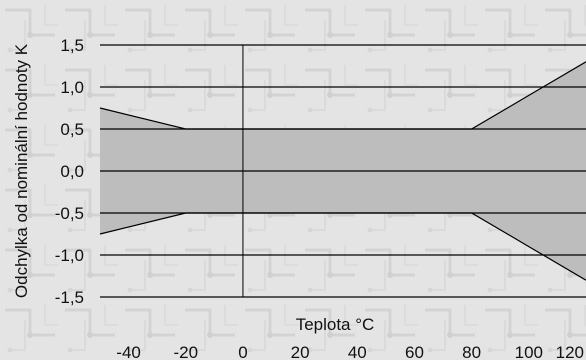  Describe the element at coordinates (185, 351) in the screenshot. I see `x-tick-label: -20` at that location.